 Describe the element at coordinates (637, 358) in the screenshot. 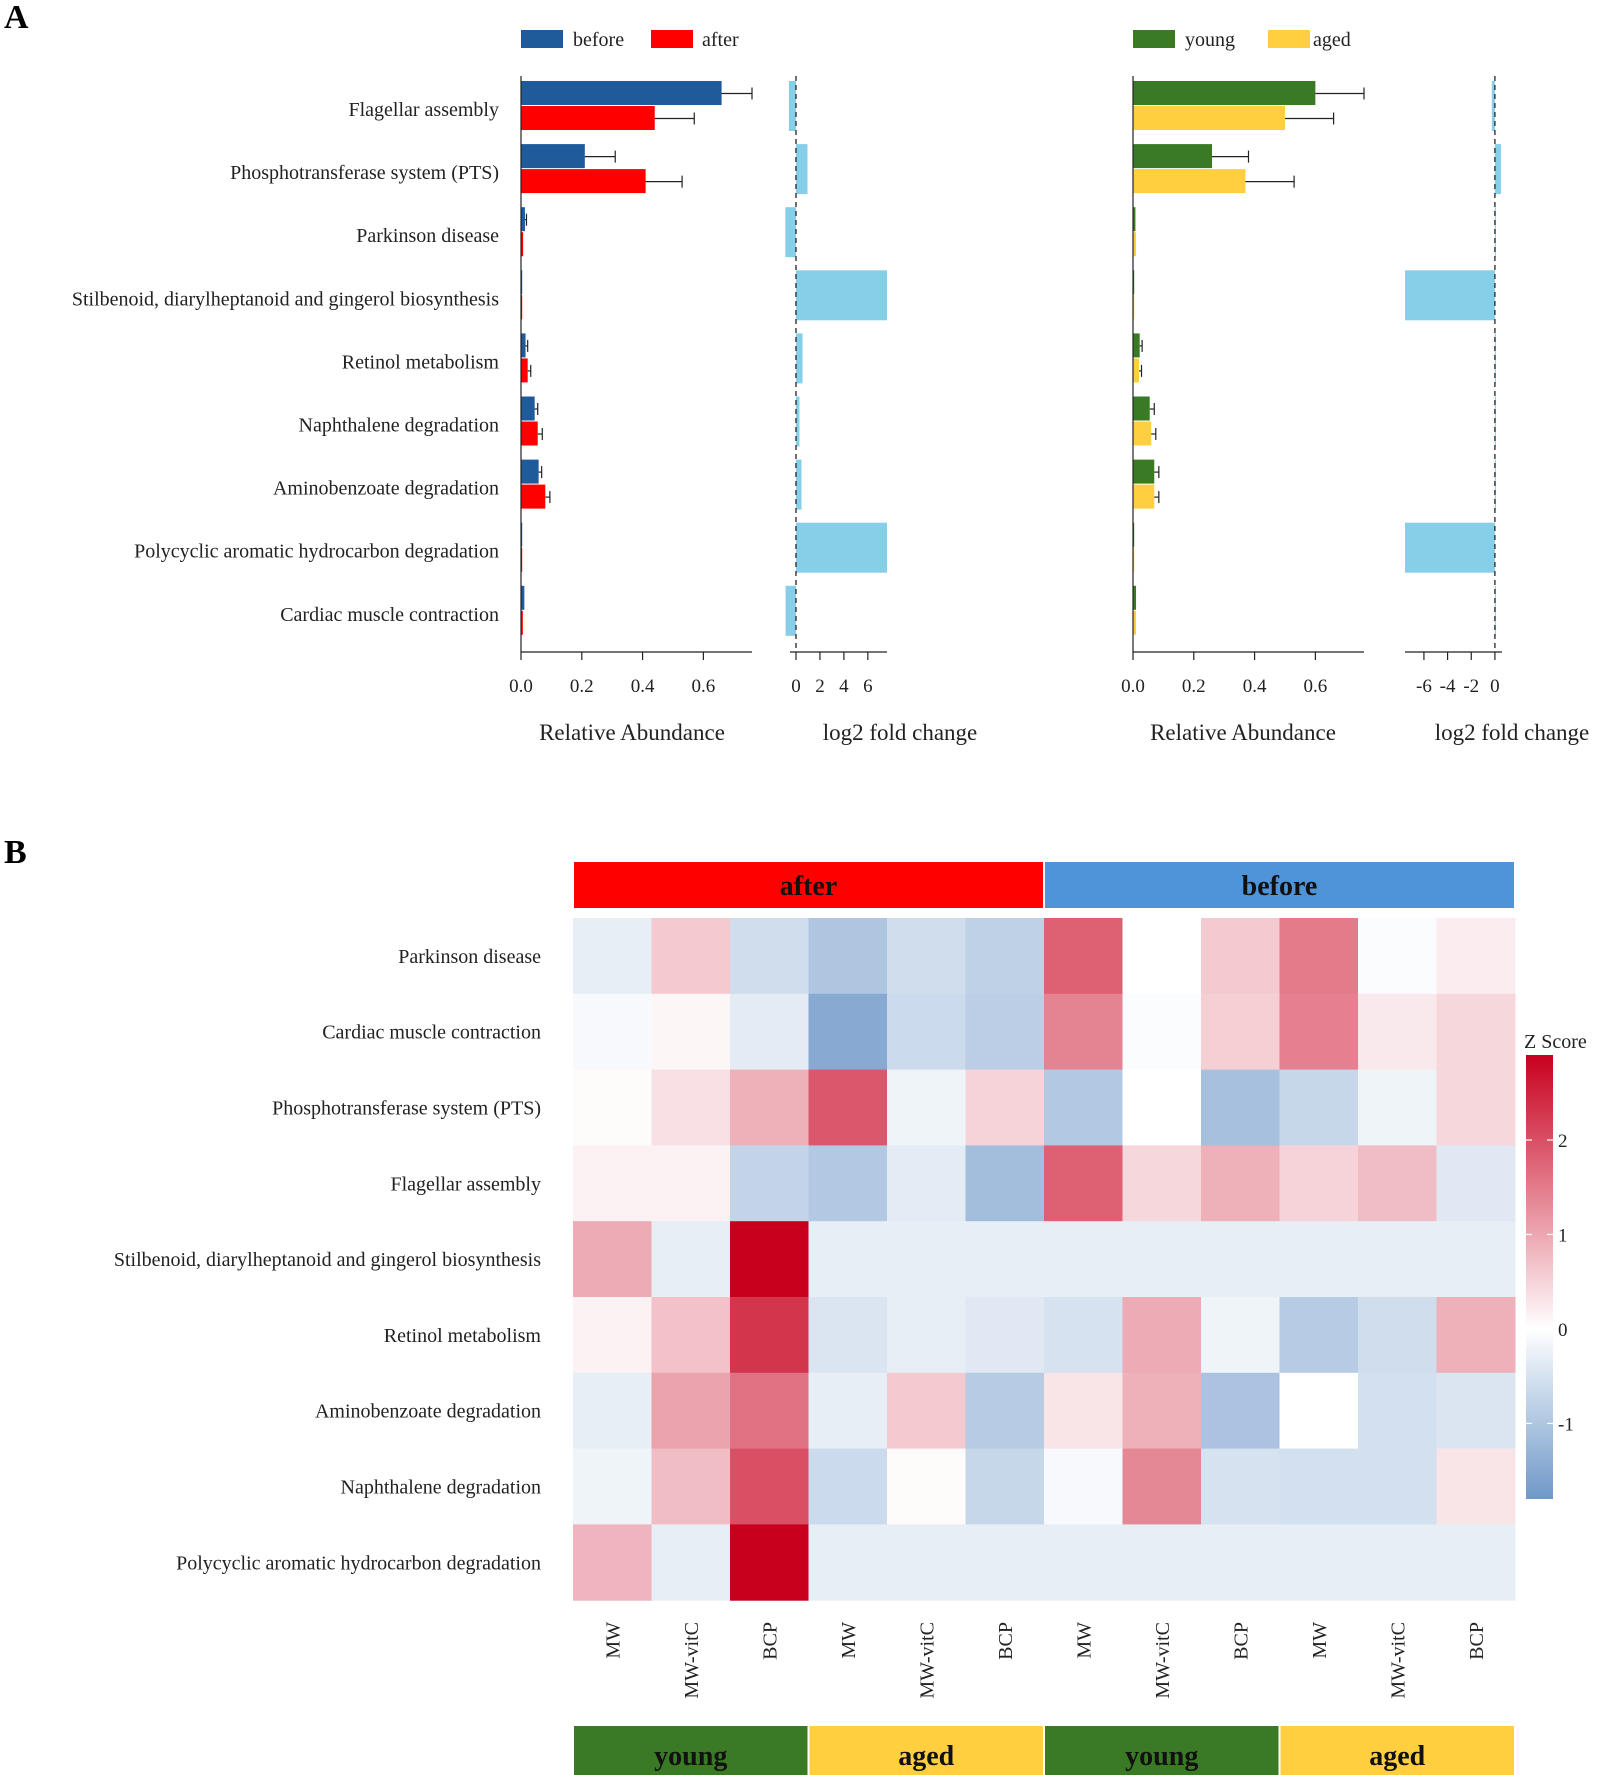

I see `relative-abundance-before-after` at that location.